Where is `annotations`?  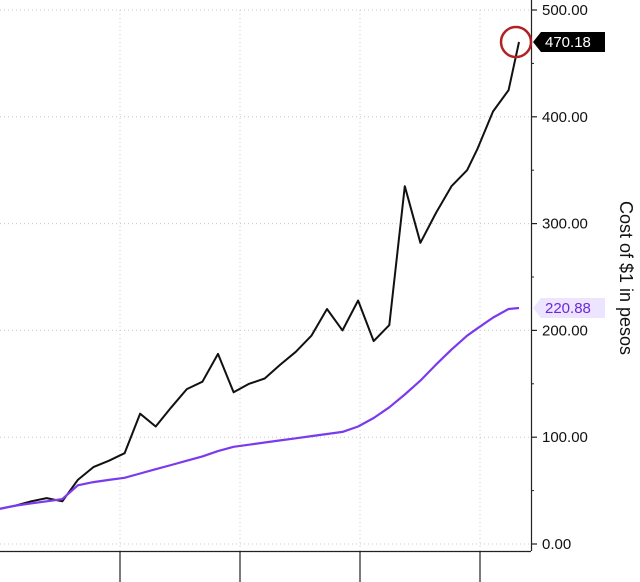 annotations is located at coordinates (516, 42).